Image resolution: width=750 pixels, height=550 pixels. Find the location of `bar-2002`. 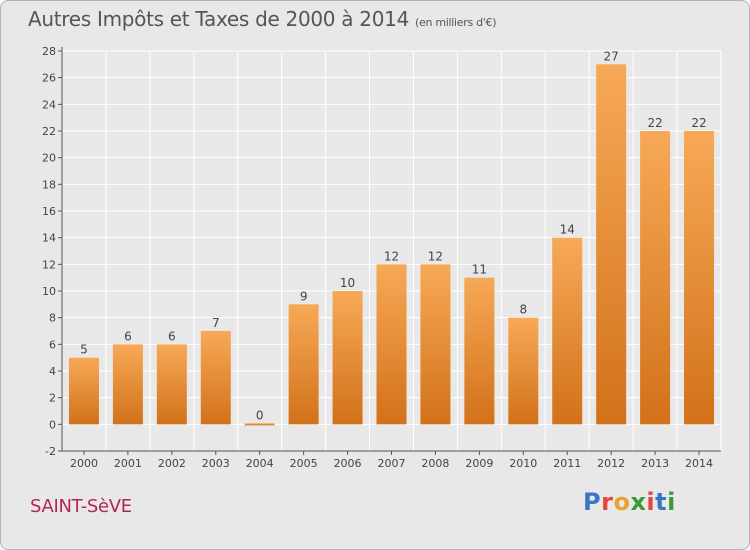

bar-2002 is located at coordinates (171, 384).